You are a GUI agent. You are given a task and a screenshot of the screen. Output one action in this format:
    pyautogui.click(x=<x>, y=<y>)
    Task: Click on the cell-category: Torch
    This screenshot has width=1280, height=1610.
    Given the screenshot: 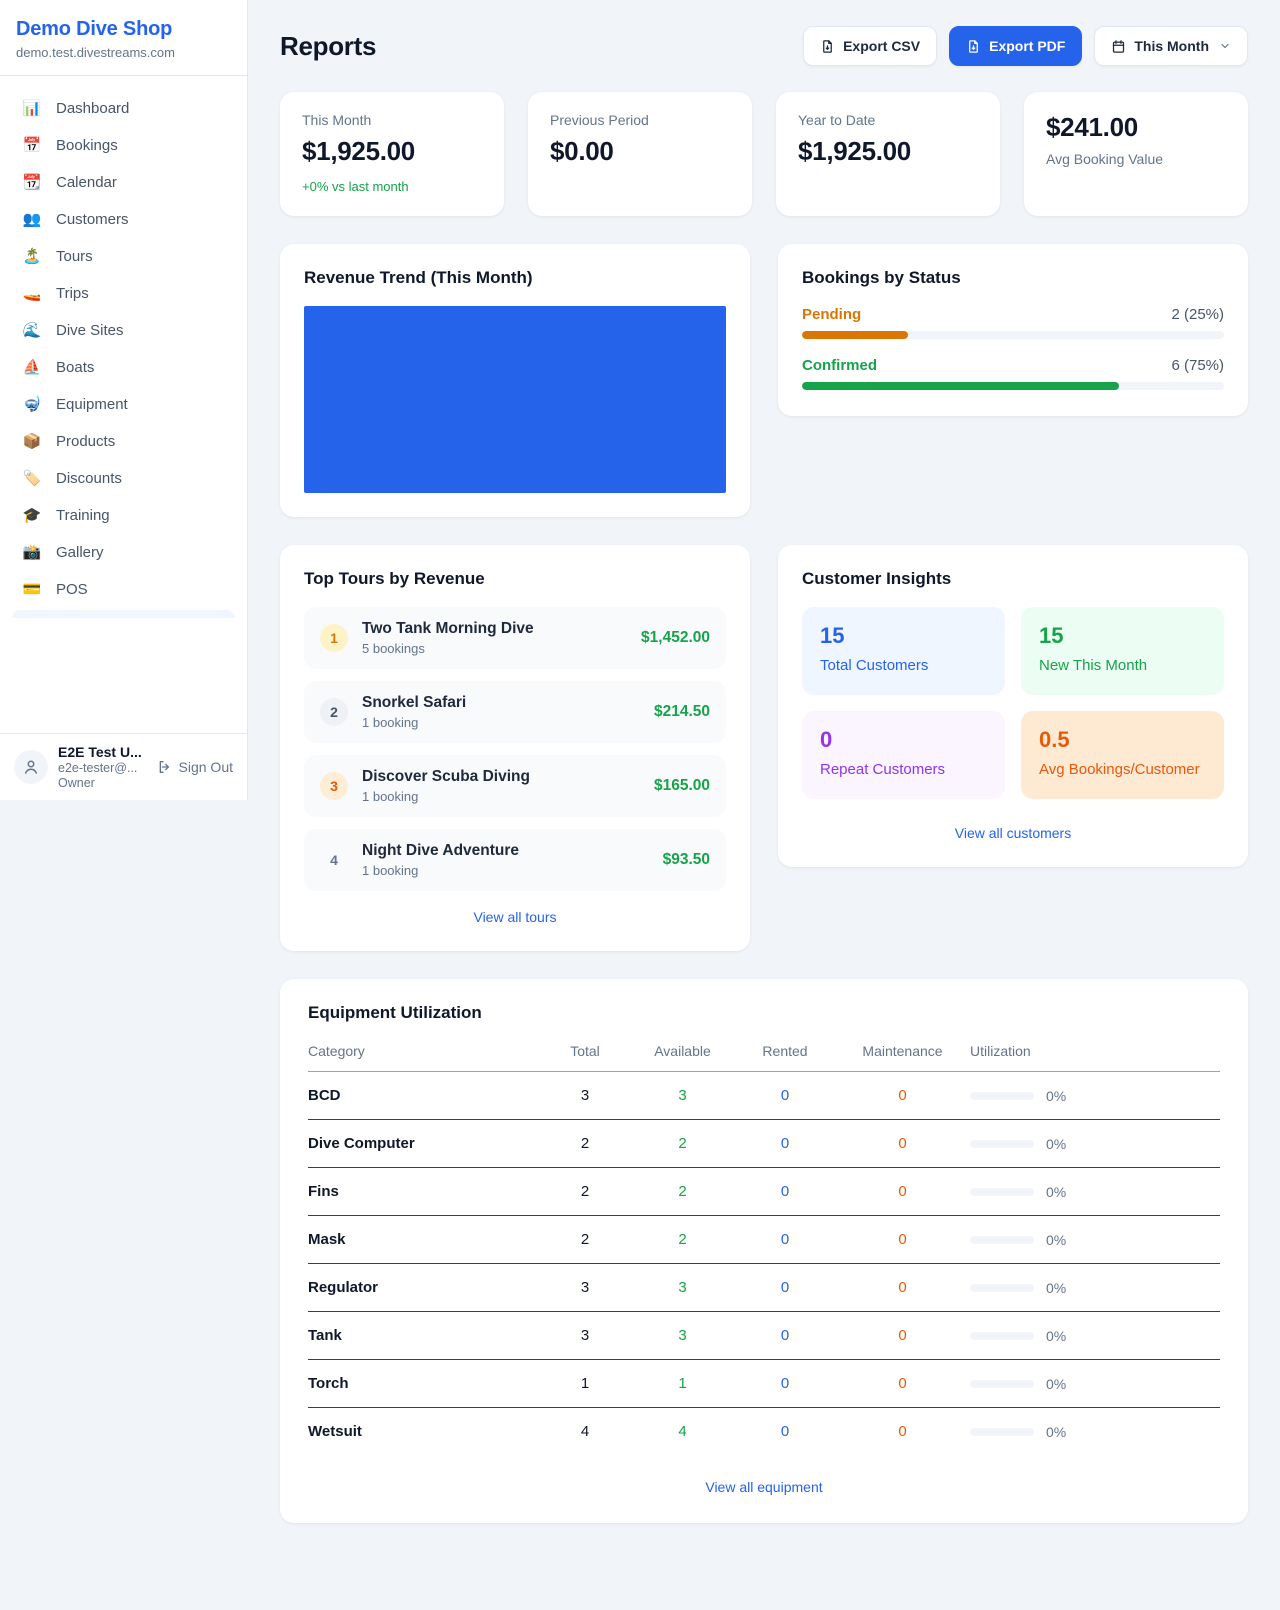 What is the action you would take?
    pyautogui.click(x=424, y=1383)
    